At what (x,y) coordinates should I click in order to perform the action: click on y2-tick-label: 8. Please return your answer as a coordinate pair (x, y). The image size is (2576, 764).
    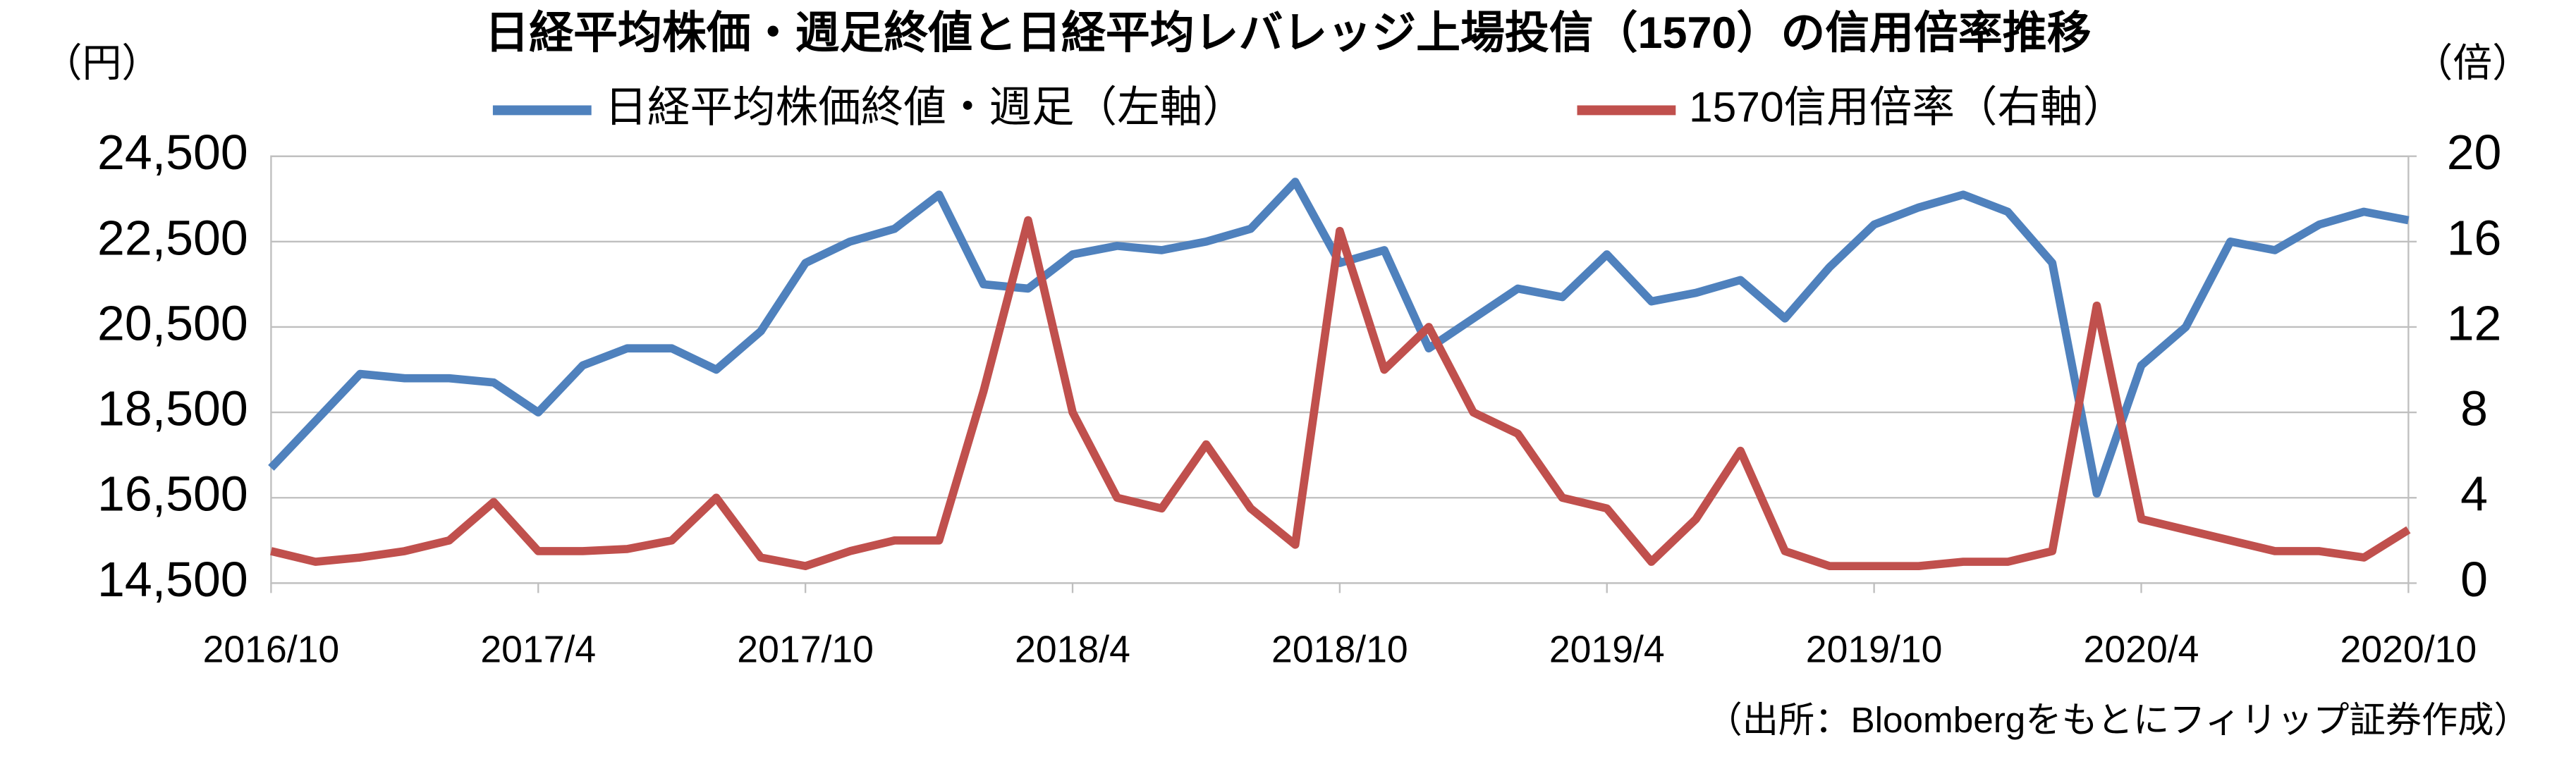
    Looking at the image, I should click on (2474, 408).